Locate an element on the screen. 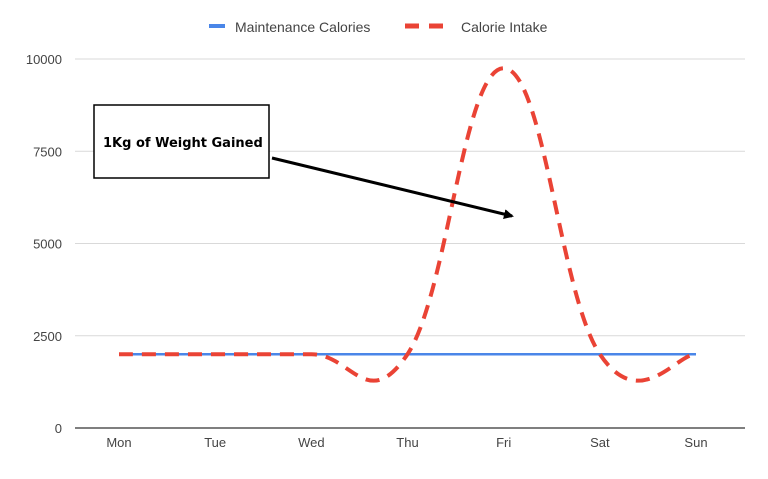 This screenshot has width=768, height=479. y-tick-label: 2500 is located at coordinates (47, 336).